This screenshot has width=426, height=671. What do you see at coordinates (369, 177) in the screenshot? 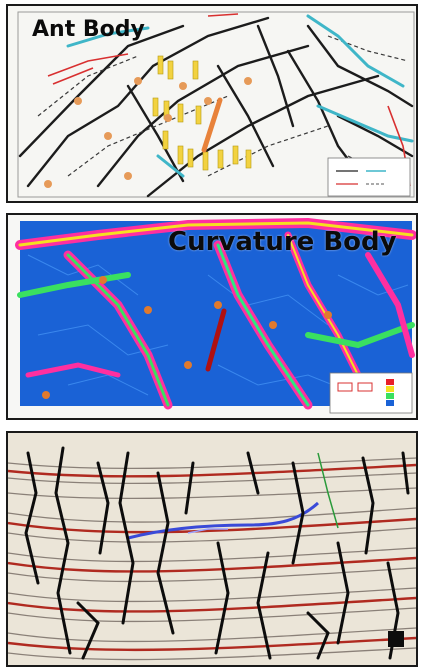
I see `legend-box-icon` at bounding box center [369, 177].